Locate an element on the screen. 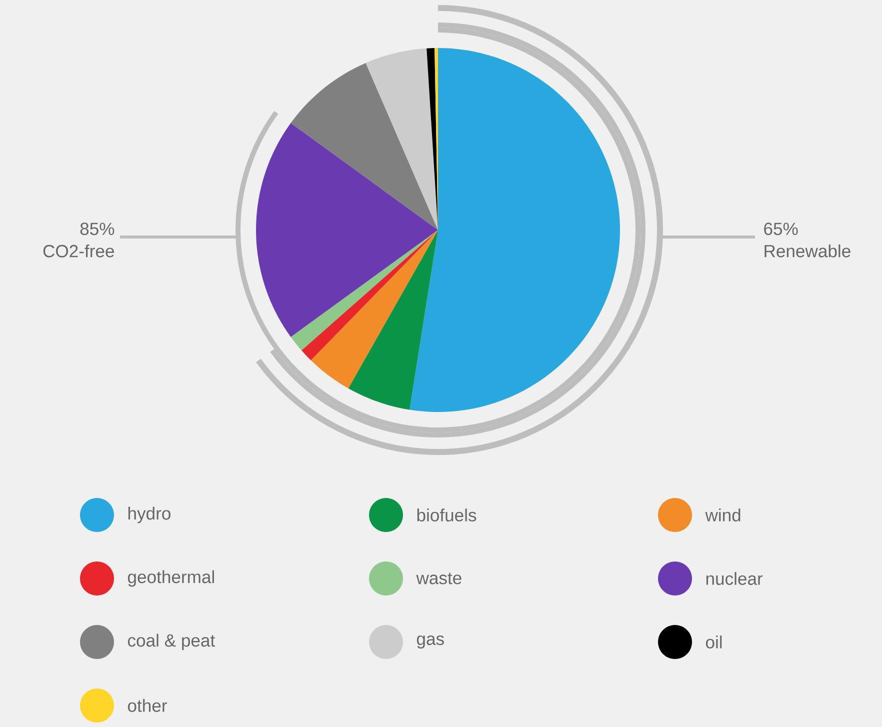 This screenshot has width=882, height=727. legend-label: oil is located at coordinates (714, 642).